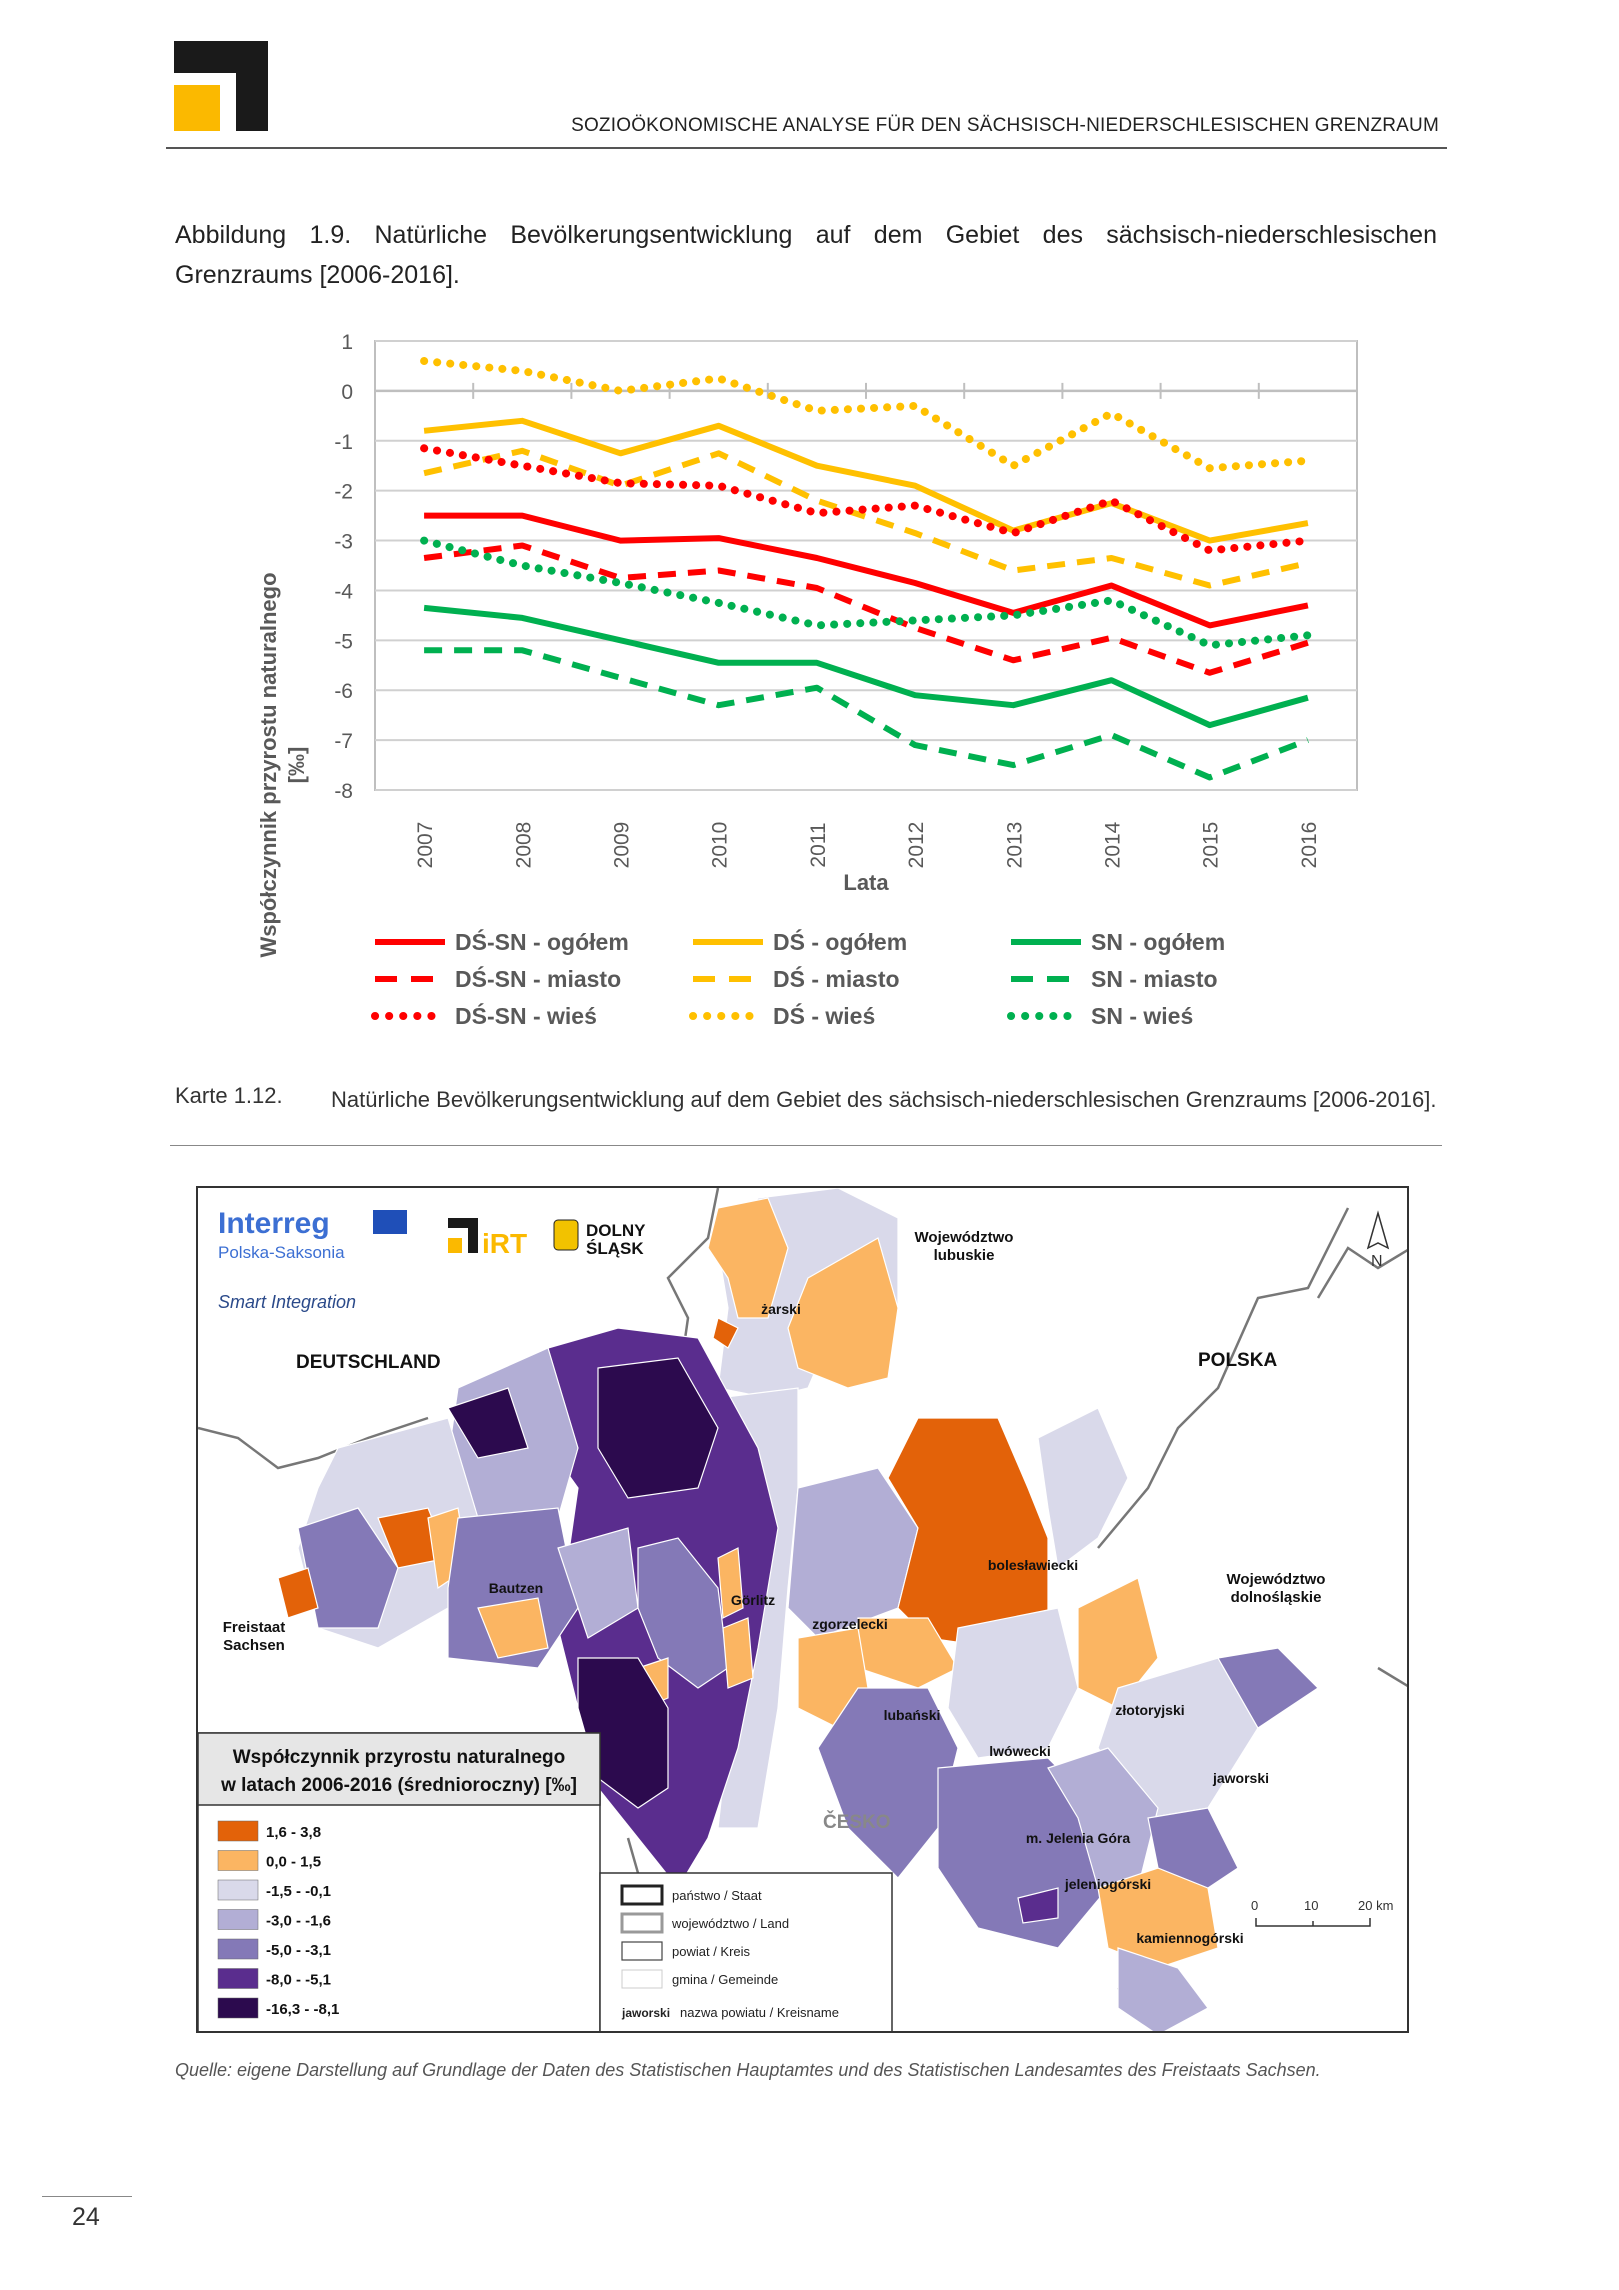 The image size is (1619, 2290). I want to click on series-line-dś-sn-miasto, so click(866, 609).